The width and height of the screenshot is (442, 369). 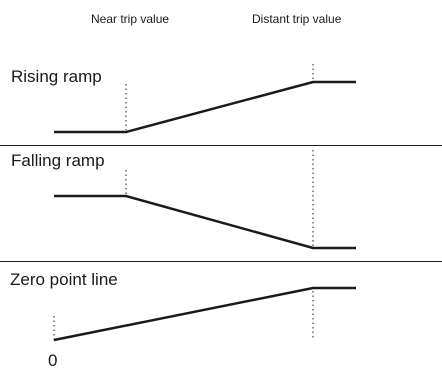 What do you see at coordinates (204, 314) in the screenshot?
I see `zero-point-ramp-line` at bounding box center [204, 314].